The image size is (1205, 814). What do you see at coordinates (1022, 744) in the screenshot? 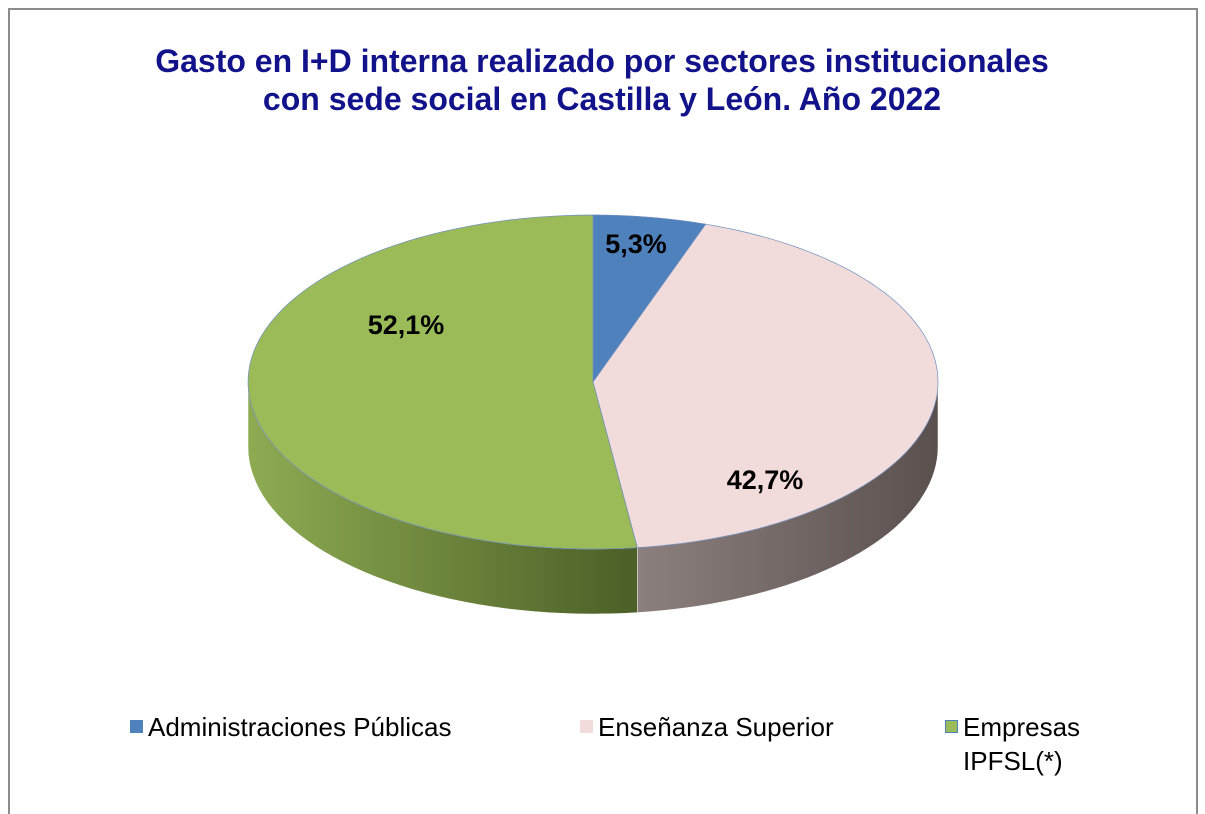
I see `legend-label: Empresas IPFSL(*)` at bounding box center [1022, 744].